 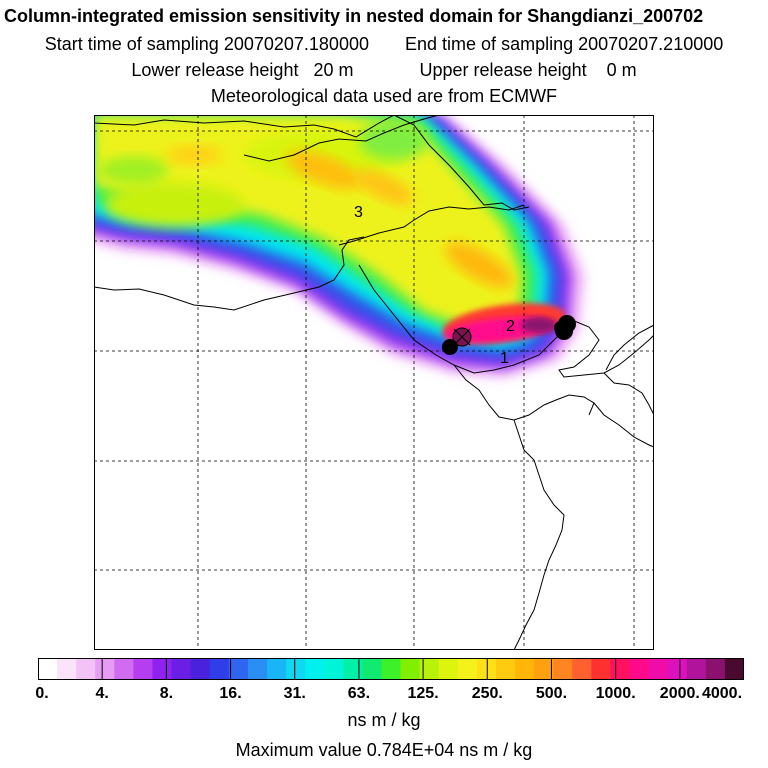 What do you see at coordinates (244, 126) in the screenshot?
I see `border-line-north` at bounding box center [244, 126].